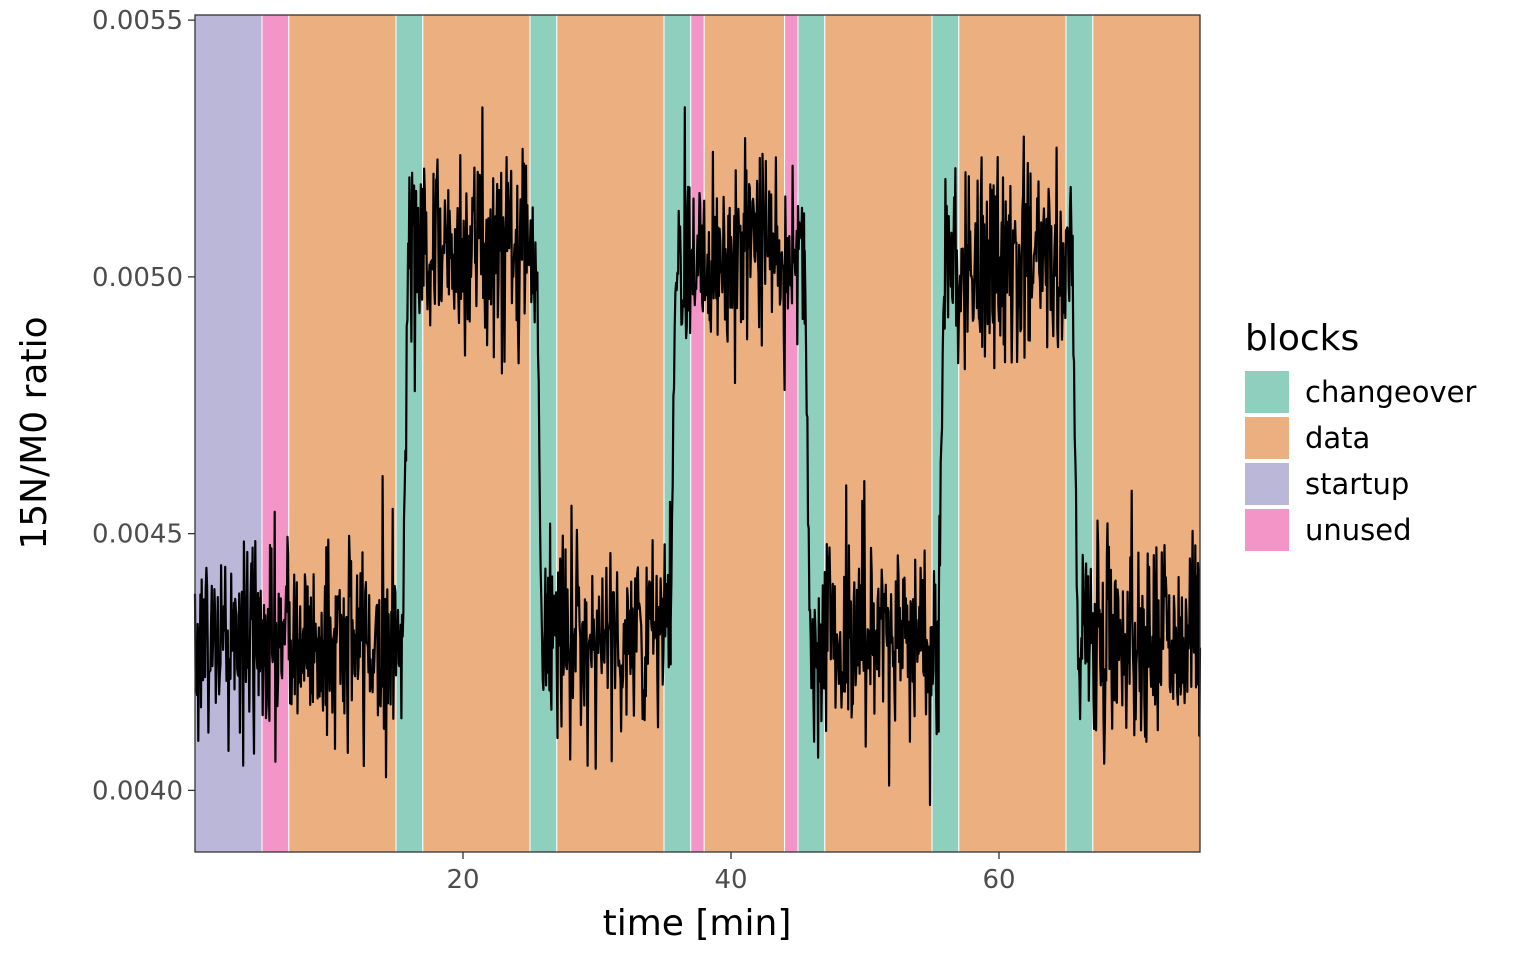 The image size is (1536, 960). I want to click on x-axis: 20 40 60, so click(731, 873).